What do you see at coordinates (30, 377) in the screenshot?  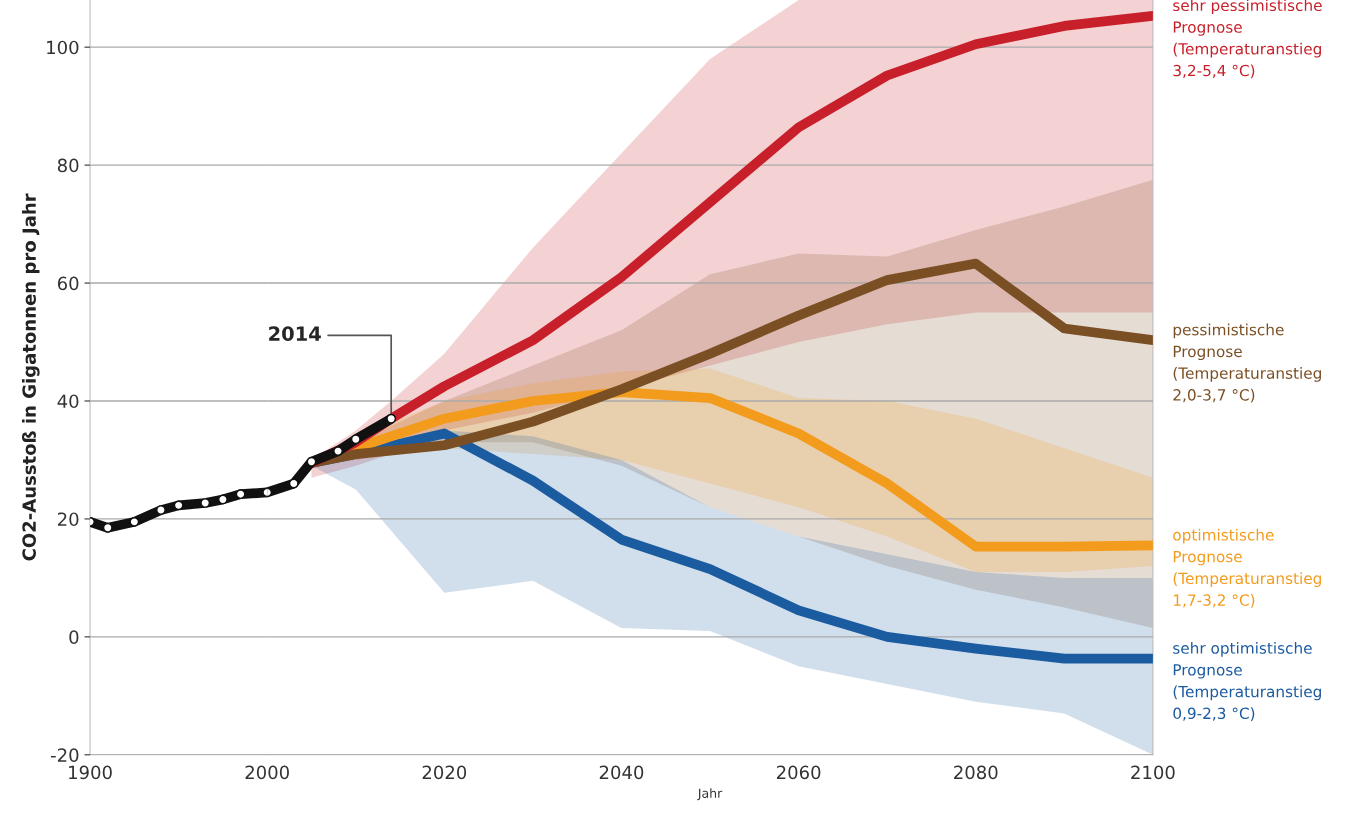 I see `y-axis-title: CO2-Ausstoß in Gigatonnen pro Jahr` at bounding box center [30, 377].